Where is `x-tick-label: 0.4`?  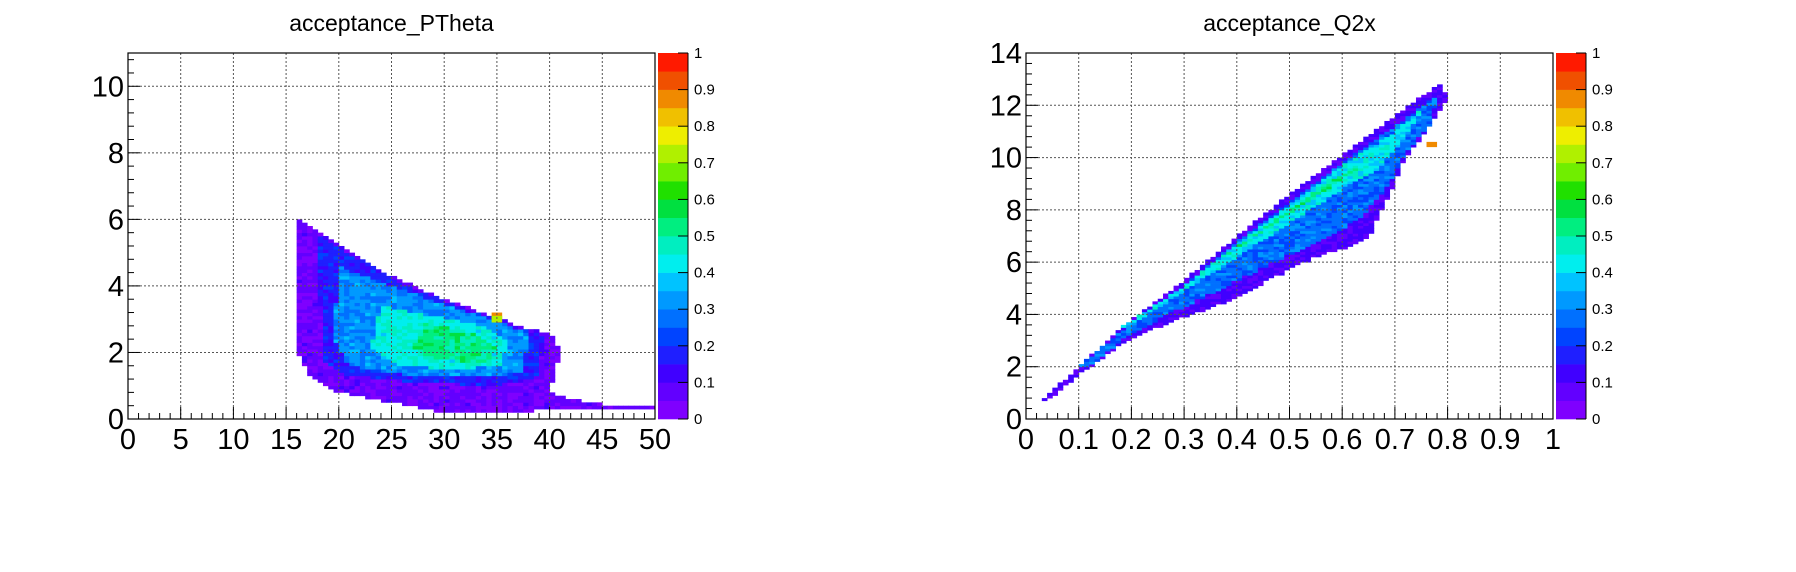
x-tick-label: 0.4 is located at coordinates (1237, 440).